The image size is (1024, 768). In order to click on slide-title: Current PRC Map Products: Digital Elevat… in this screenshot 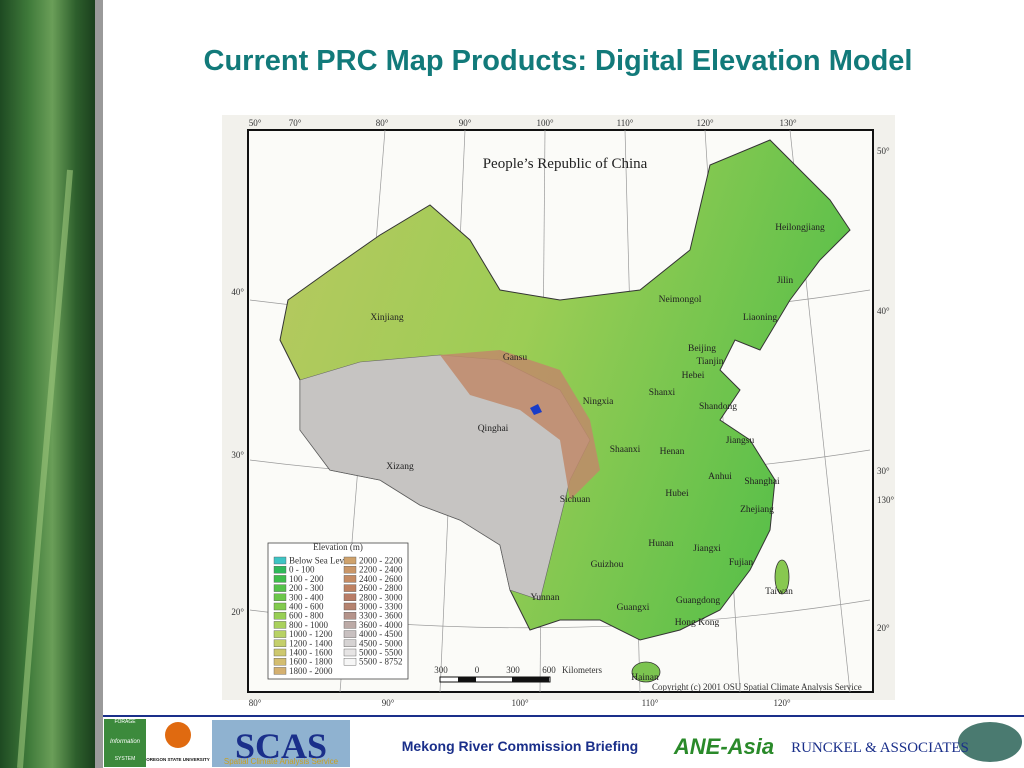, I will do `click(558, 61)`.